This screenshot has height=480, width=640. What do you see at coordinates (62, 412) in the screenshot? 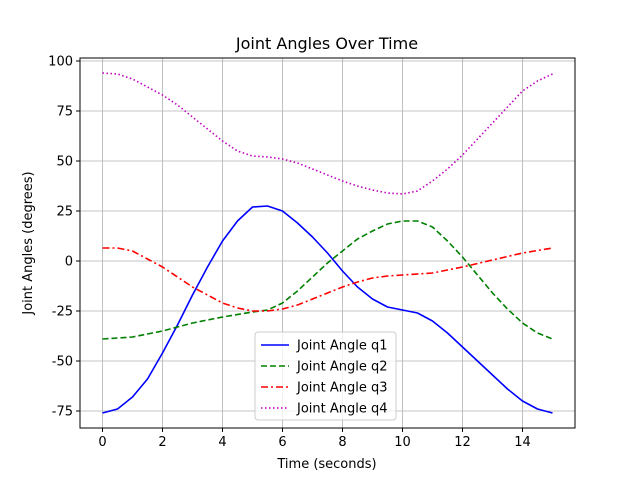
I see `y-tick-label: -75` at bounding box center [62, 412].